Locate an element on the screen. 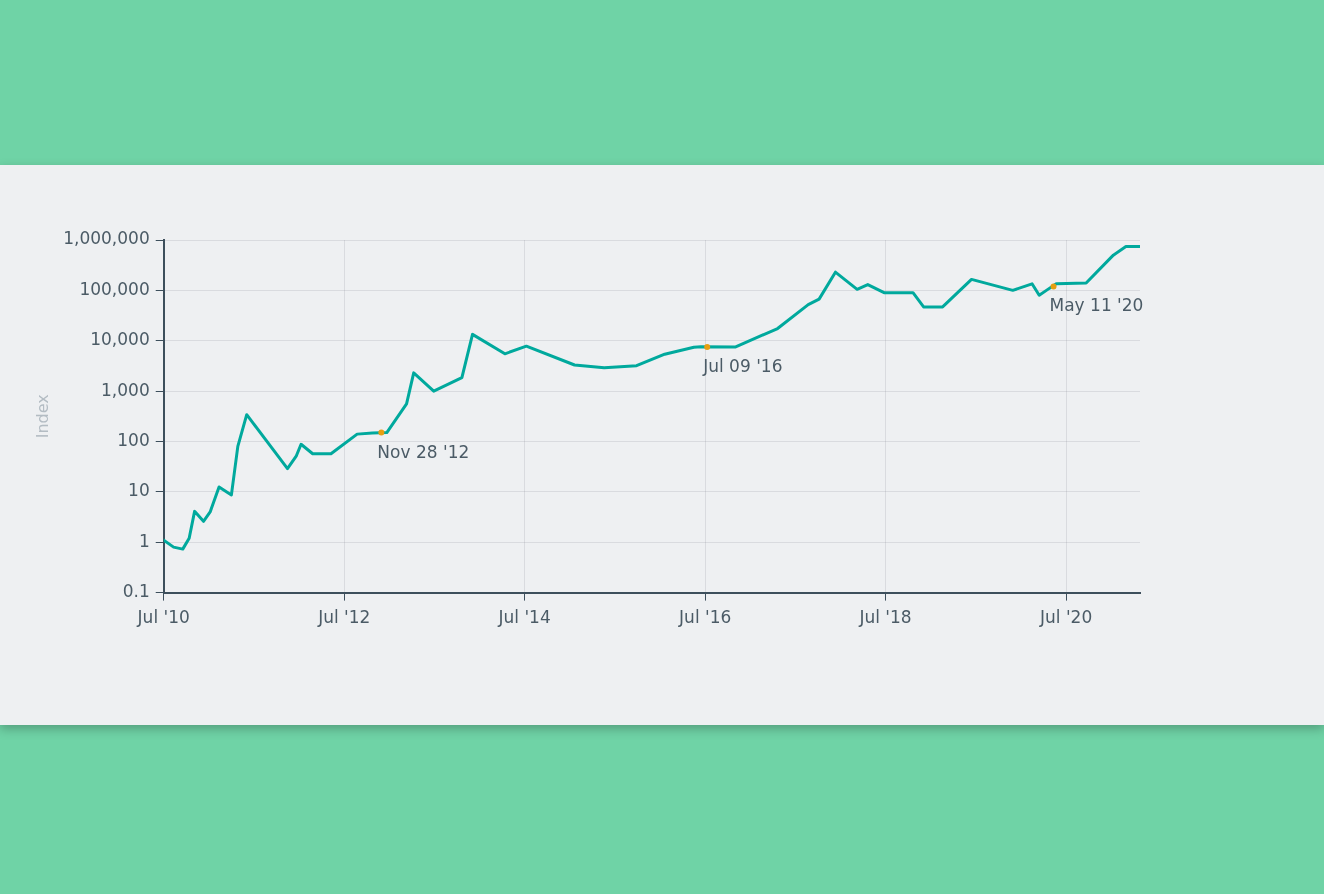 Image resolution: width=1324 pixels, height=894 pixels. annotation: May 11 '20 is located at coordinates (1096, 305).